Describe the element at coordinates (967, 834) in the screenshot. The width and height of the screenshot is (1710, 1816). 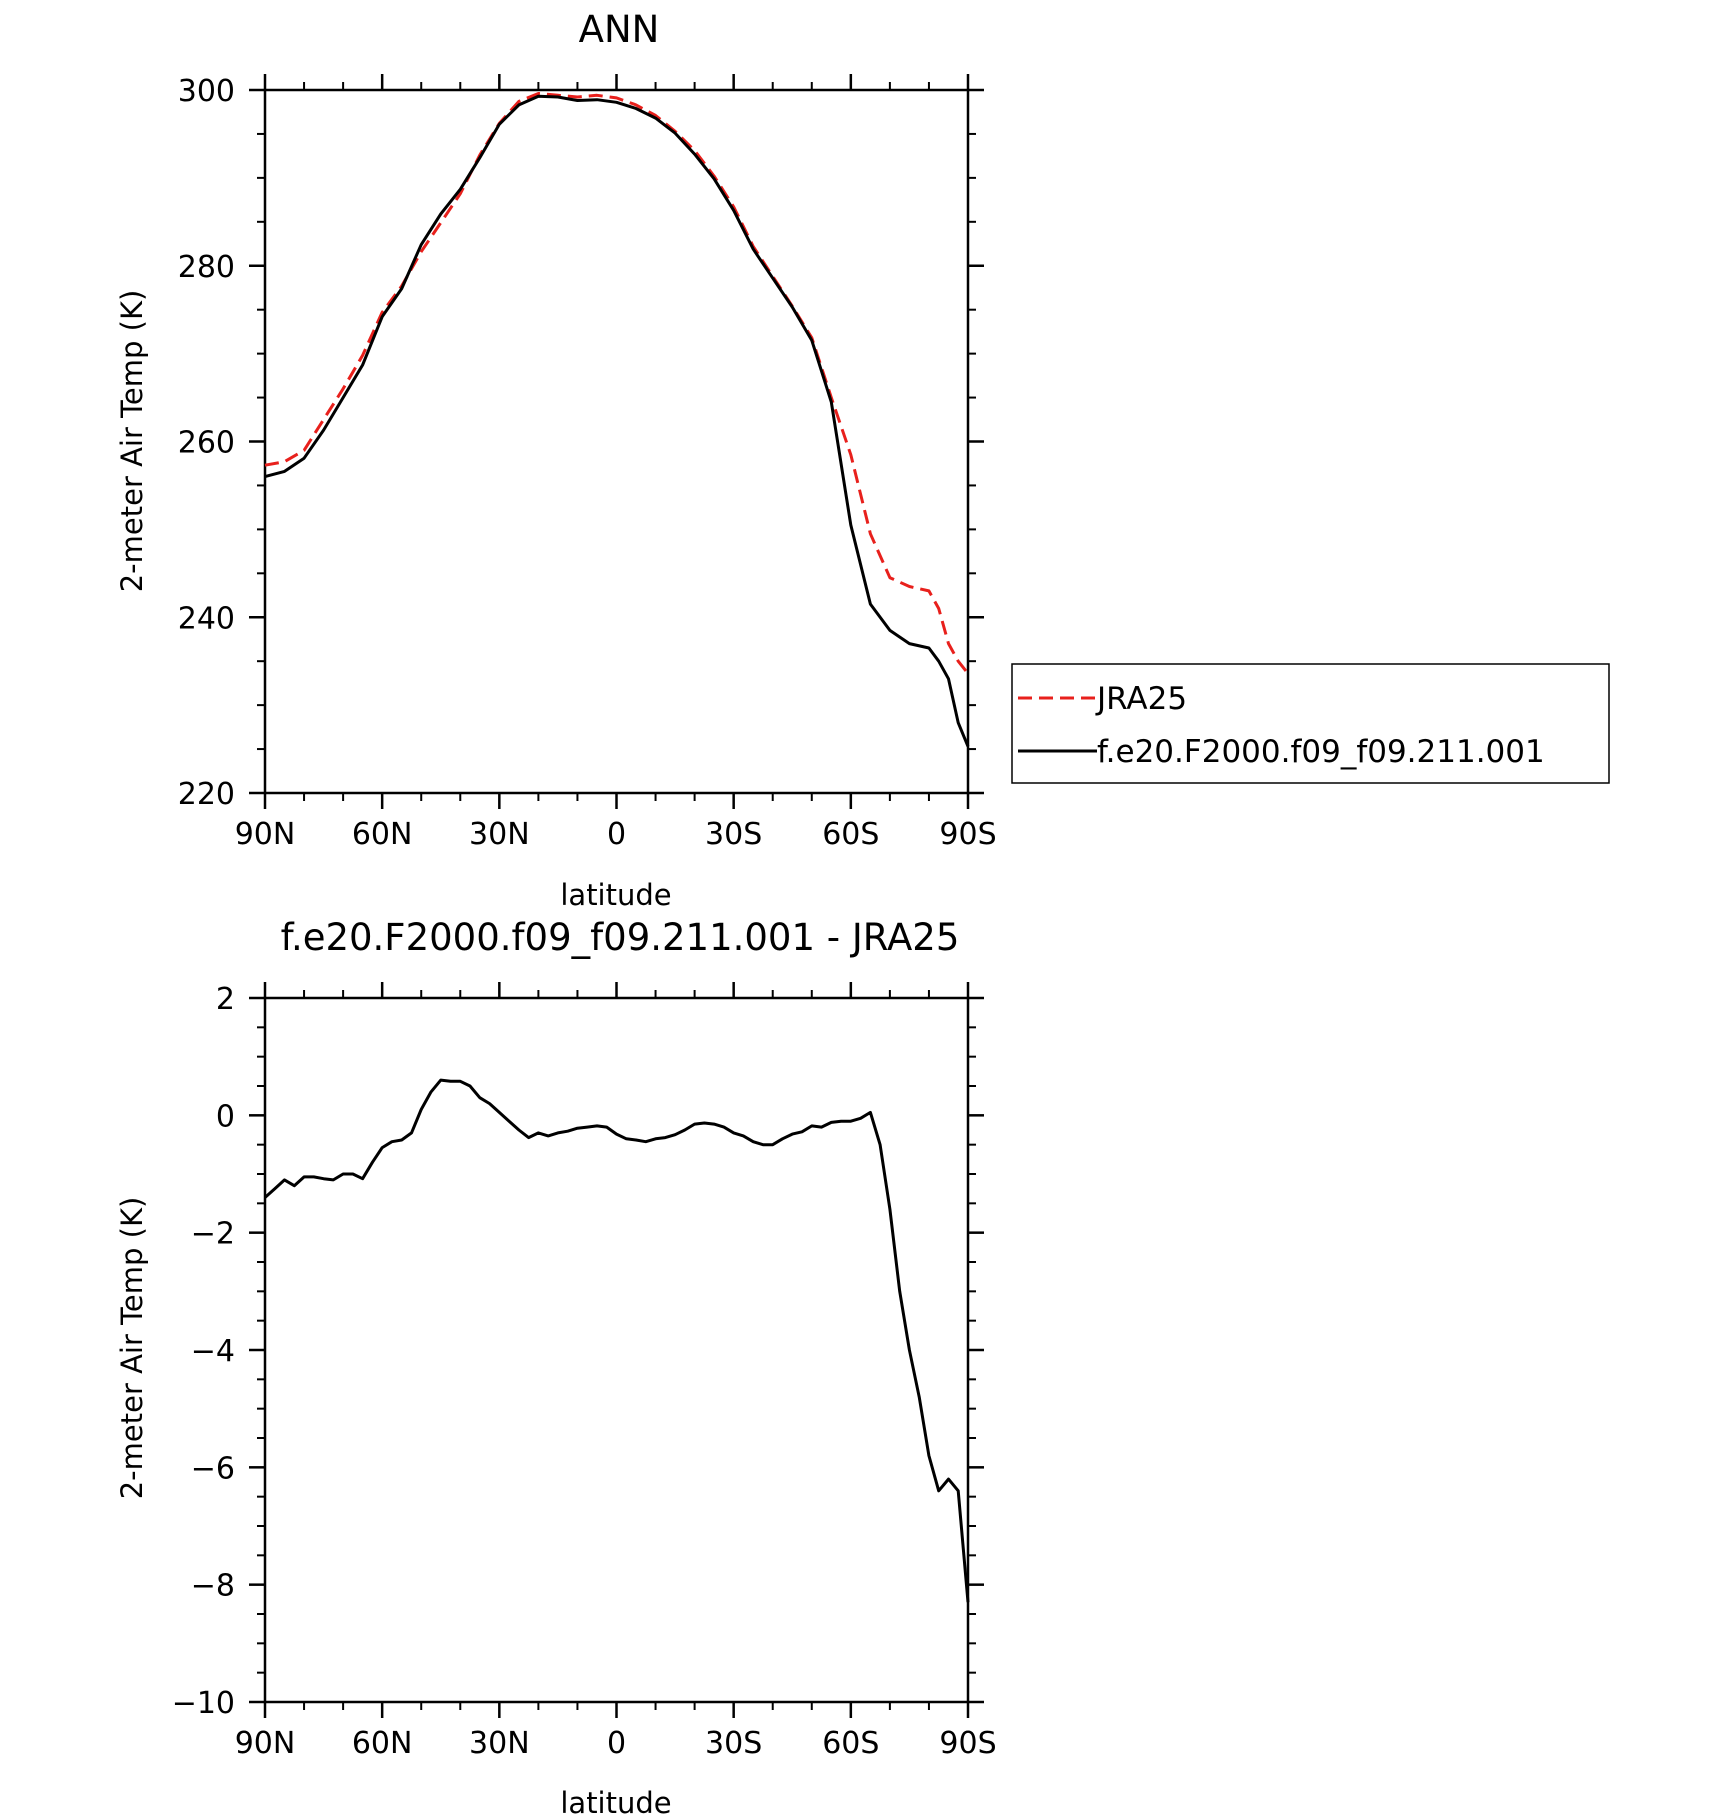
I see `top-x-tick-label: 90S` at that location.